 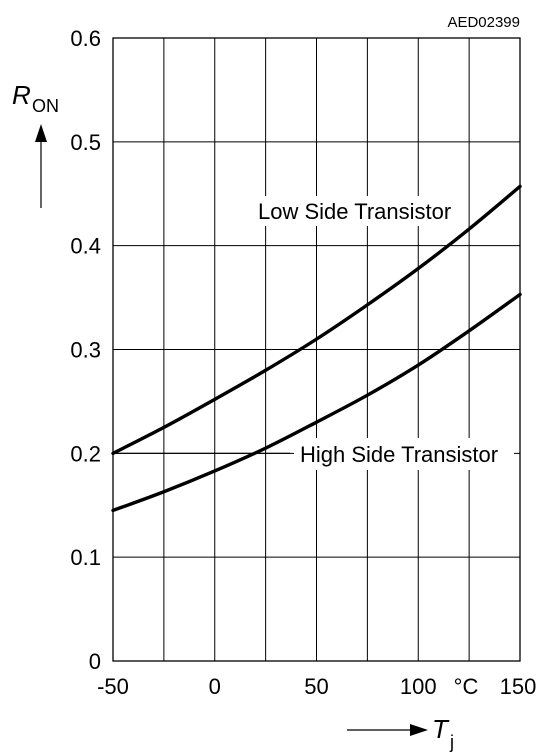 What do you see at coordinates (483, 22) in the screenshot?
I see `figure-code: AED02399` at bounding box center [483, 22].